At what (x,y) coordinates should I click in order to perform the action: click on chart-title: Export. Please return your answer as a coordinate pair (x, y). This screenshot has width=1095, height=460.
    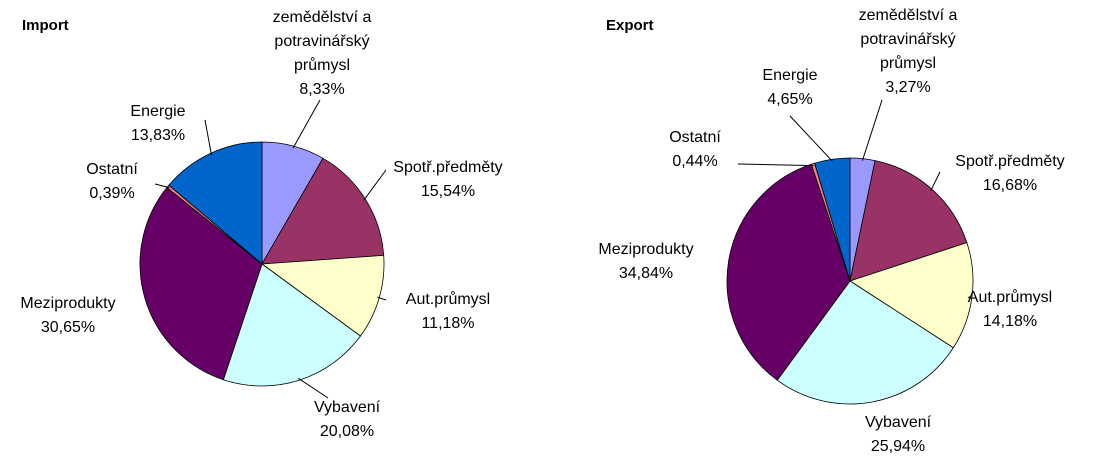
    Looking at the image, I should click on (630, 25).